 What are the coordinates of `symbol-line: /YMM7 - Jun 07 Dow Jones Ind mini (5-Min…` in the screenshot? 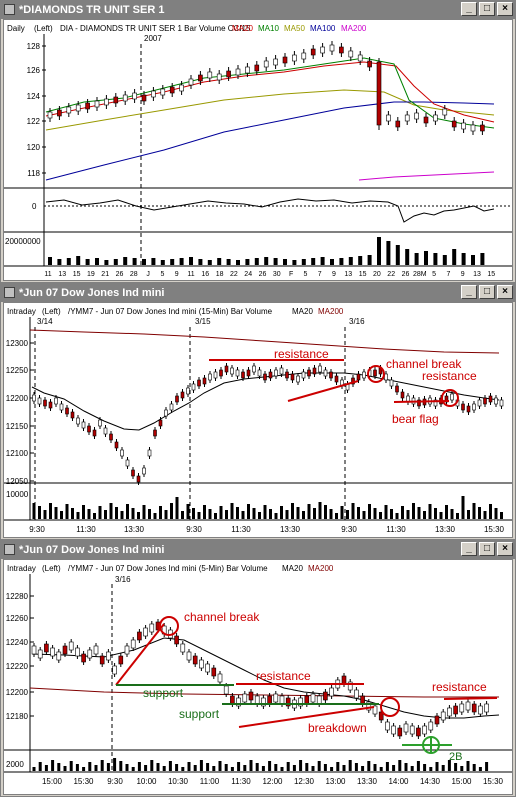 It's located at (168, 568).